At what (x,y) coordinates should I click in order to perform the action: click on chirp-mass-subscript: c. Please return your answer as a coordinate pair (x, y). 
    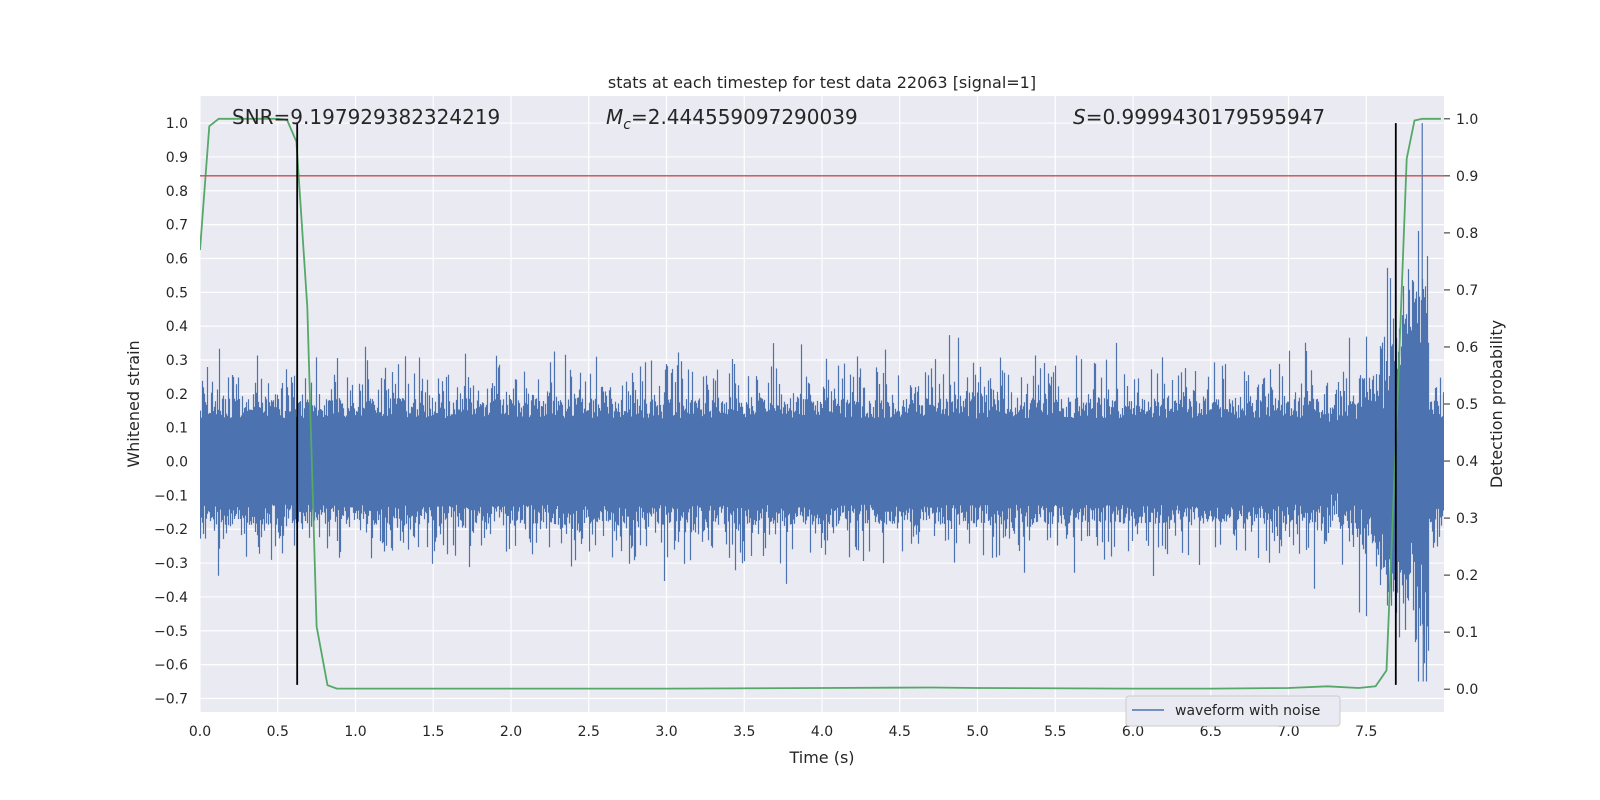
    Looking at the image, I should click on (627, 125).